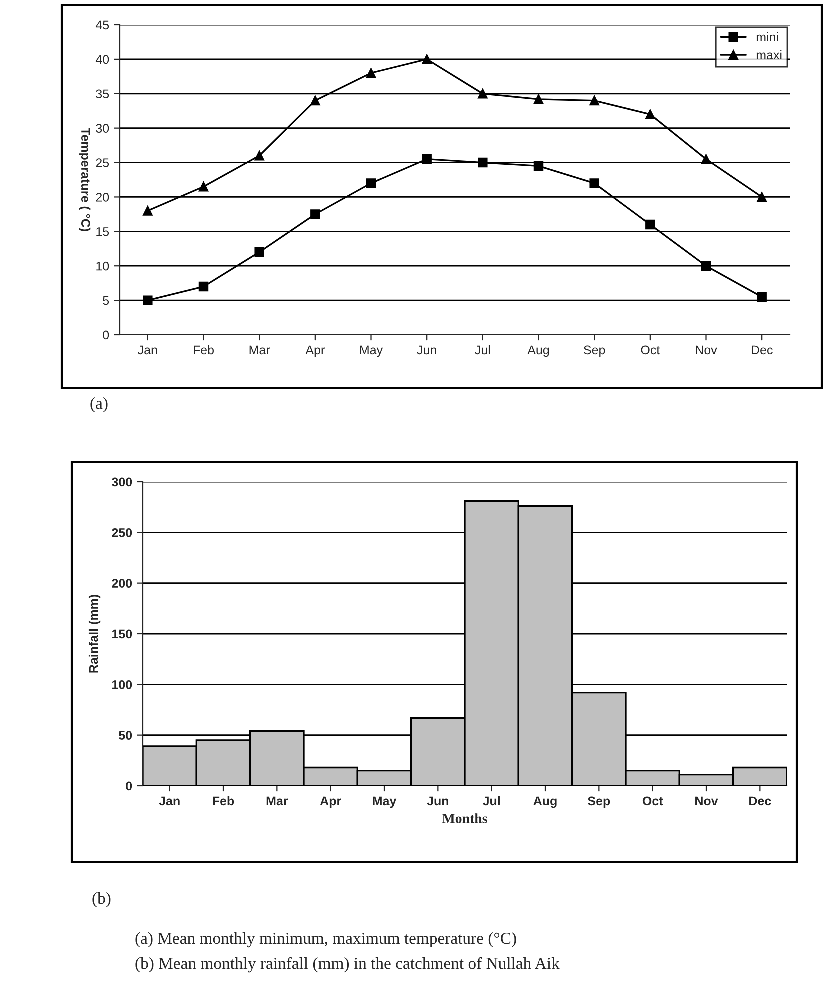 This screenshot has height=990, width=827. I want to click on y-tick-label: 50, so click(125, 735).